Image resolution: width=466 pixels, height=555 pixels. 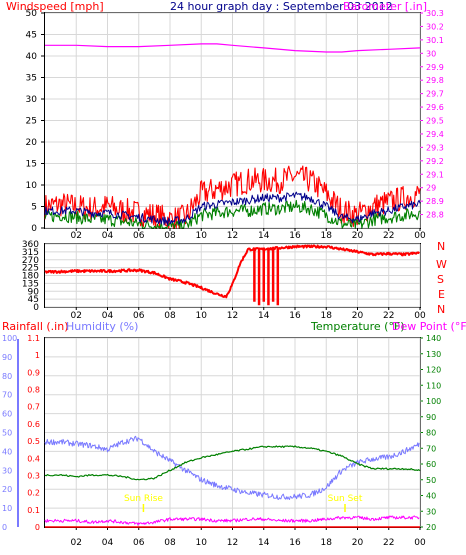 What do you see at coordinates (431, 188) in the screenshot?
I see `baro-ytick-label: 29` at bounding box center [431, 188].